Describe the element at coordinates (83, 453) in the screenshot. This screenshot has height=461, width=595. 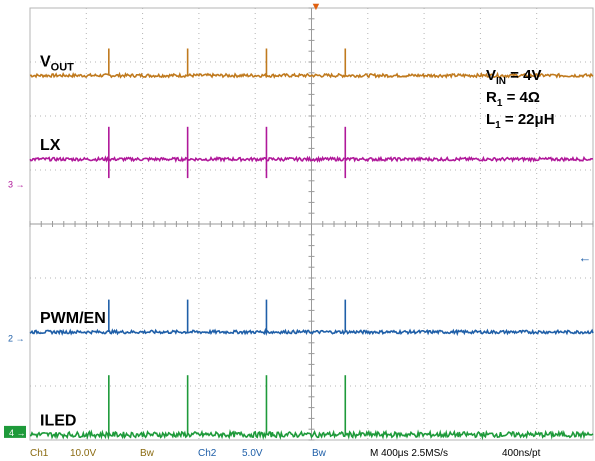
I see `ch1-scale: 10.0V` at that location.